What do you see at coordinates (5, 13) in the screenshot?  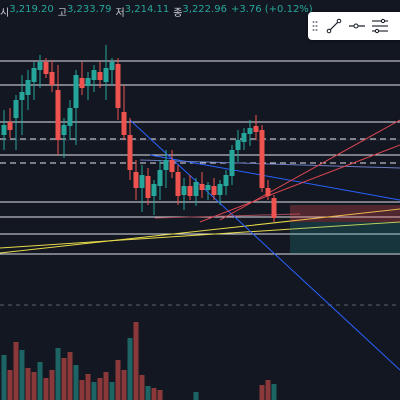 I see `open-label: 시` at bounding box center [5, 13].